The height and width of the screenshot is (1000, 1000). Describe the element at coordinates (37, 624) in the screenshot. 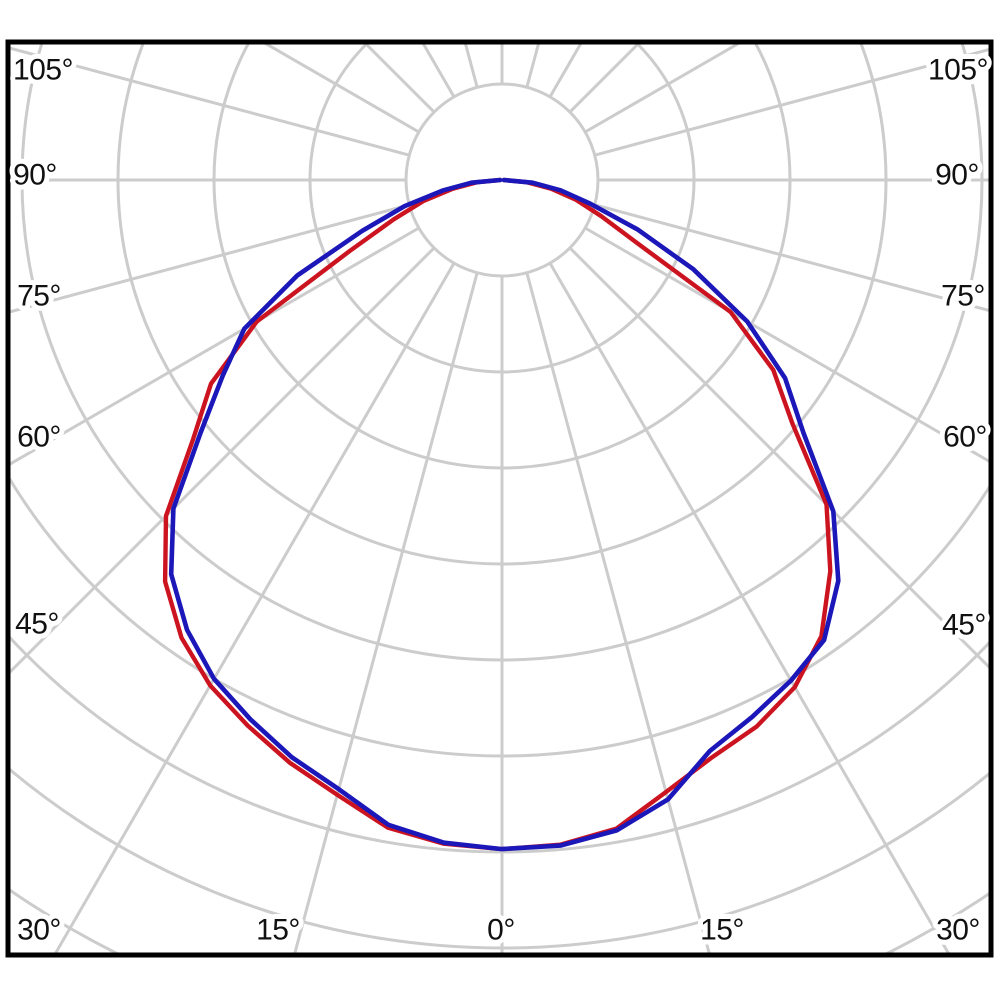

I see `angle-label-left: 45°` at that location.